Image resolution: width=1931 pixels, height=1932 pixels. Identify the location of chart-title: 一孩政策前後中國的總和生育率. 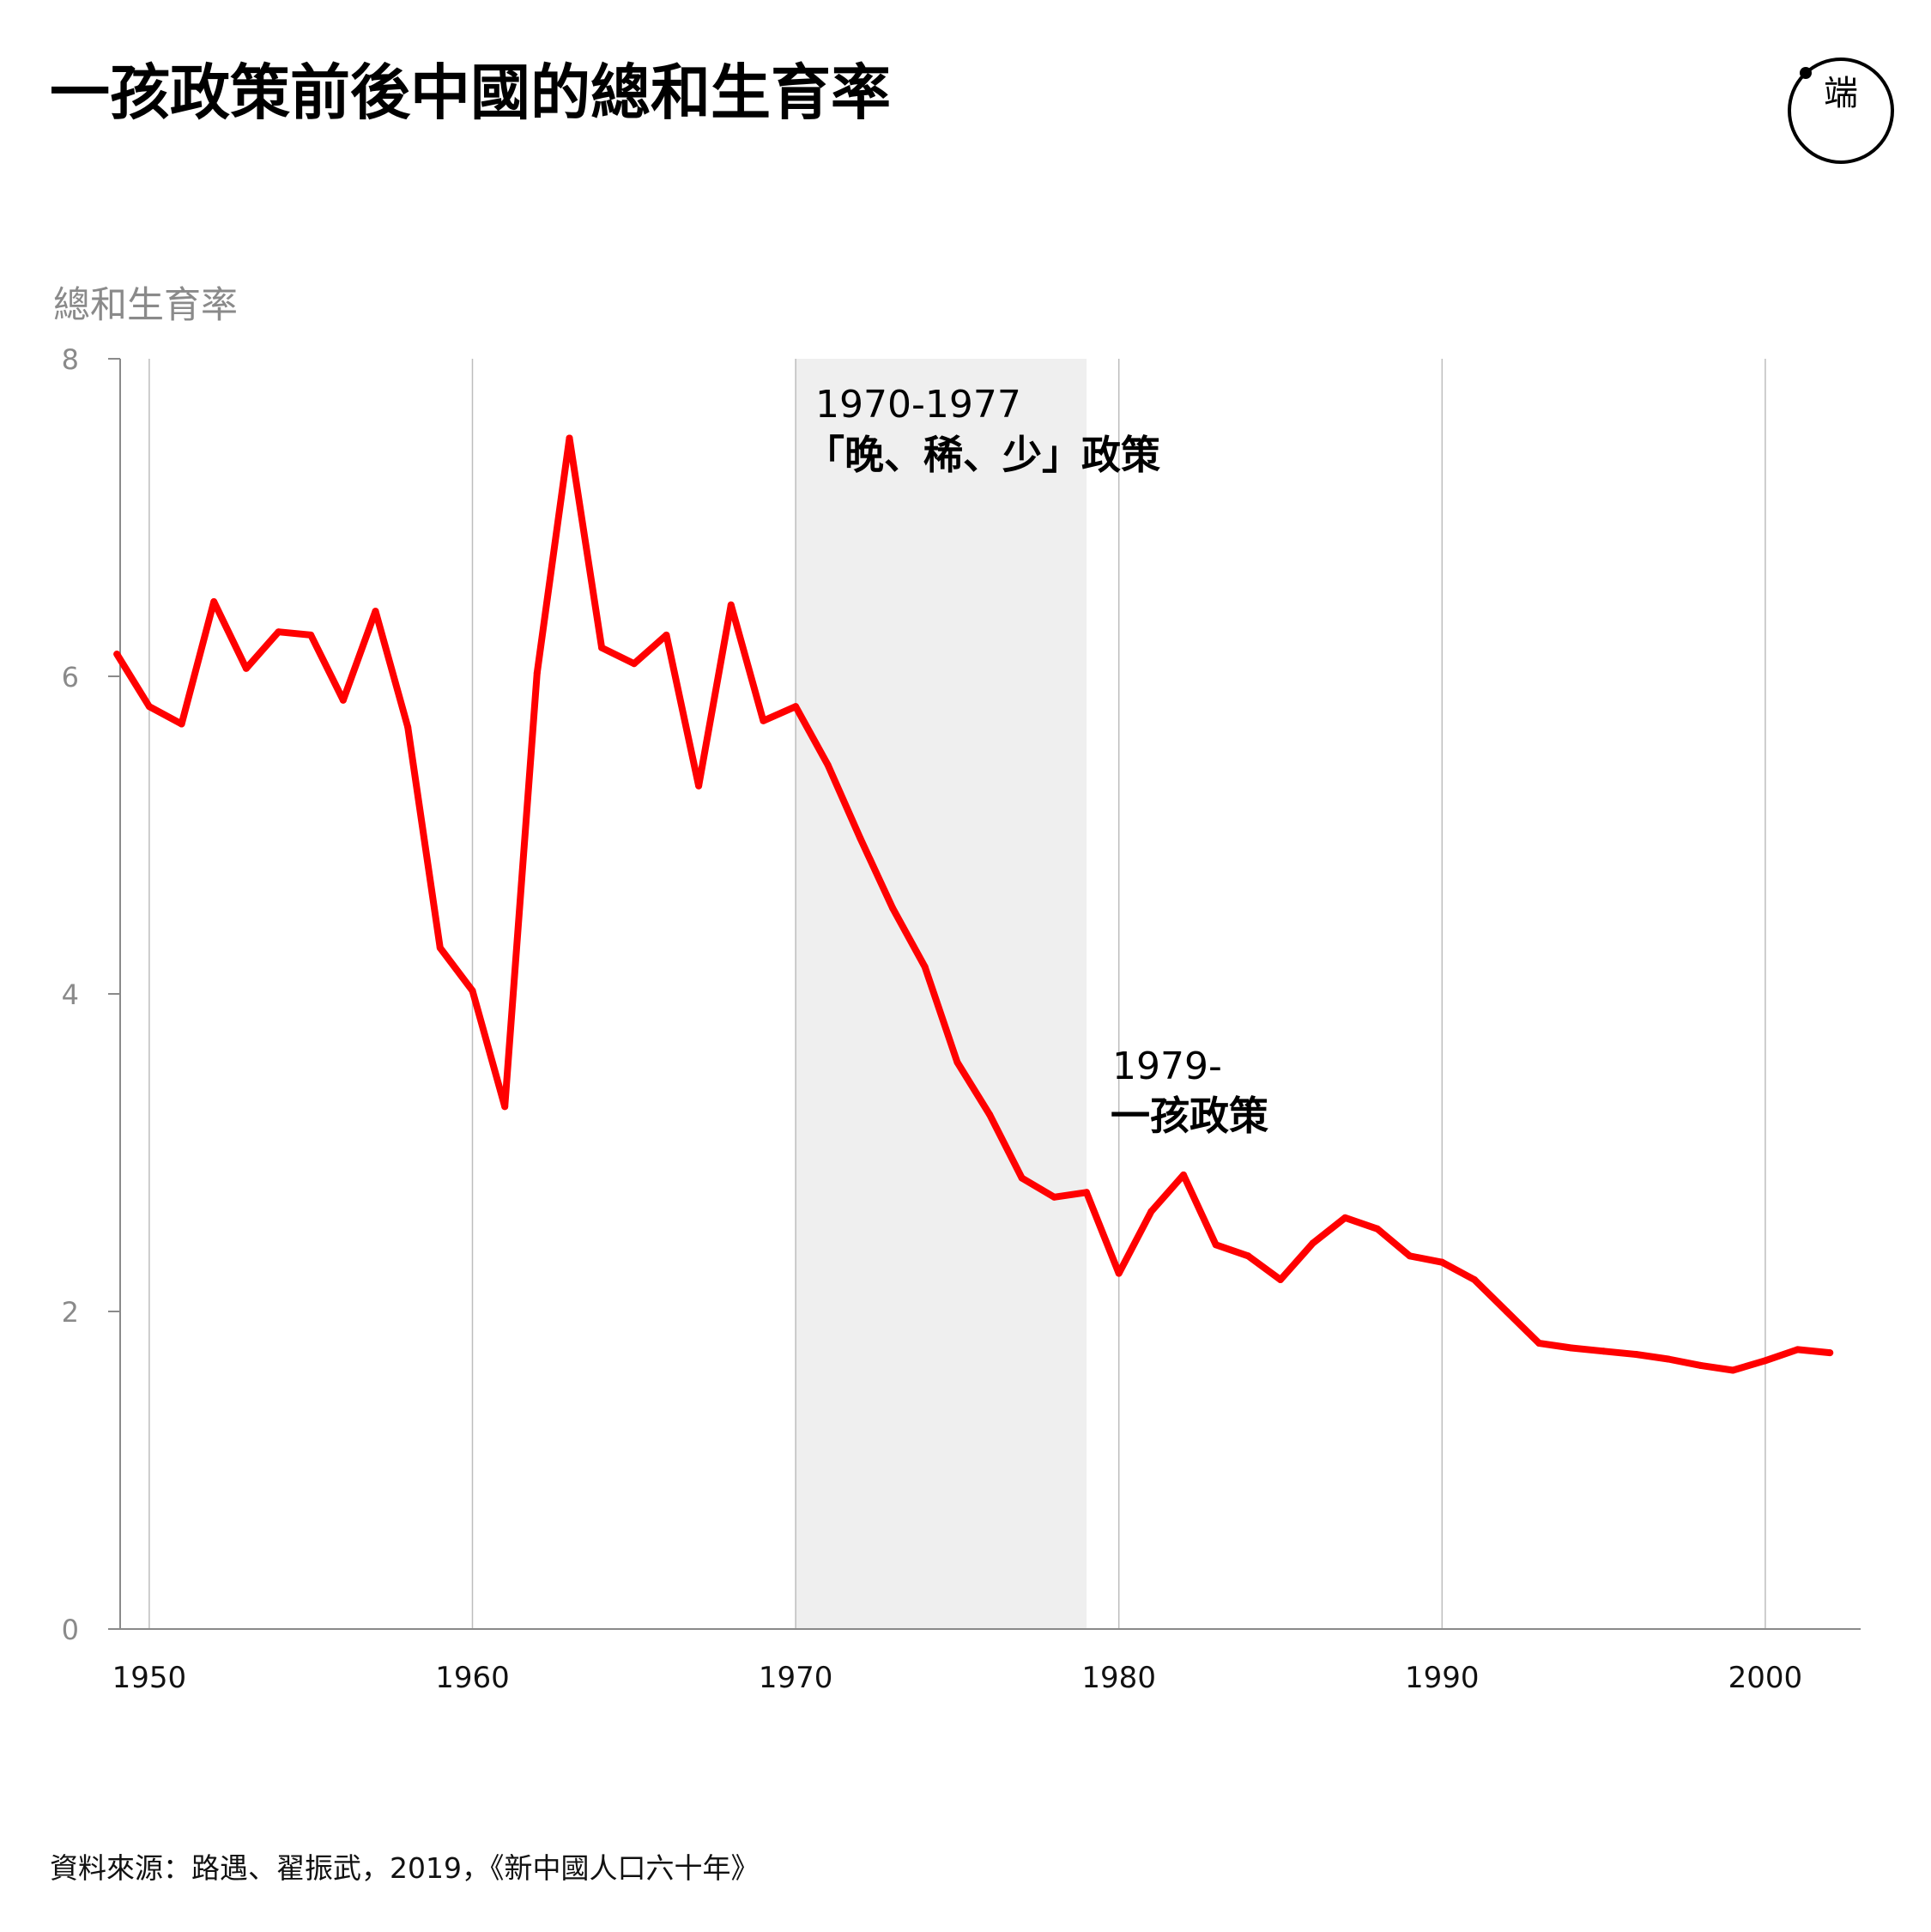
(470, 93).